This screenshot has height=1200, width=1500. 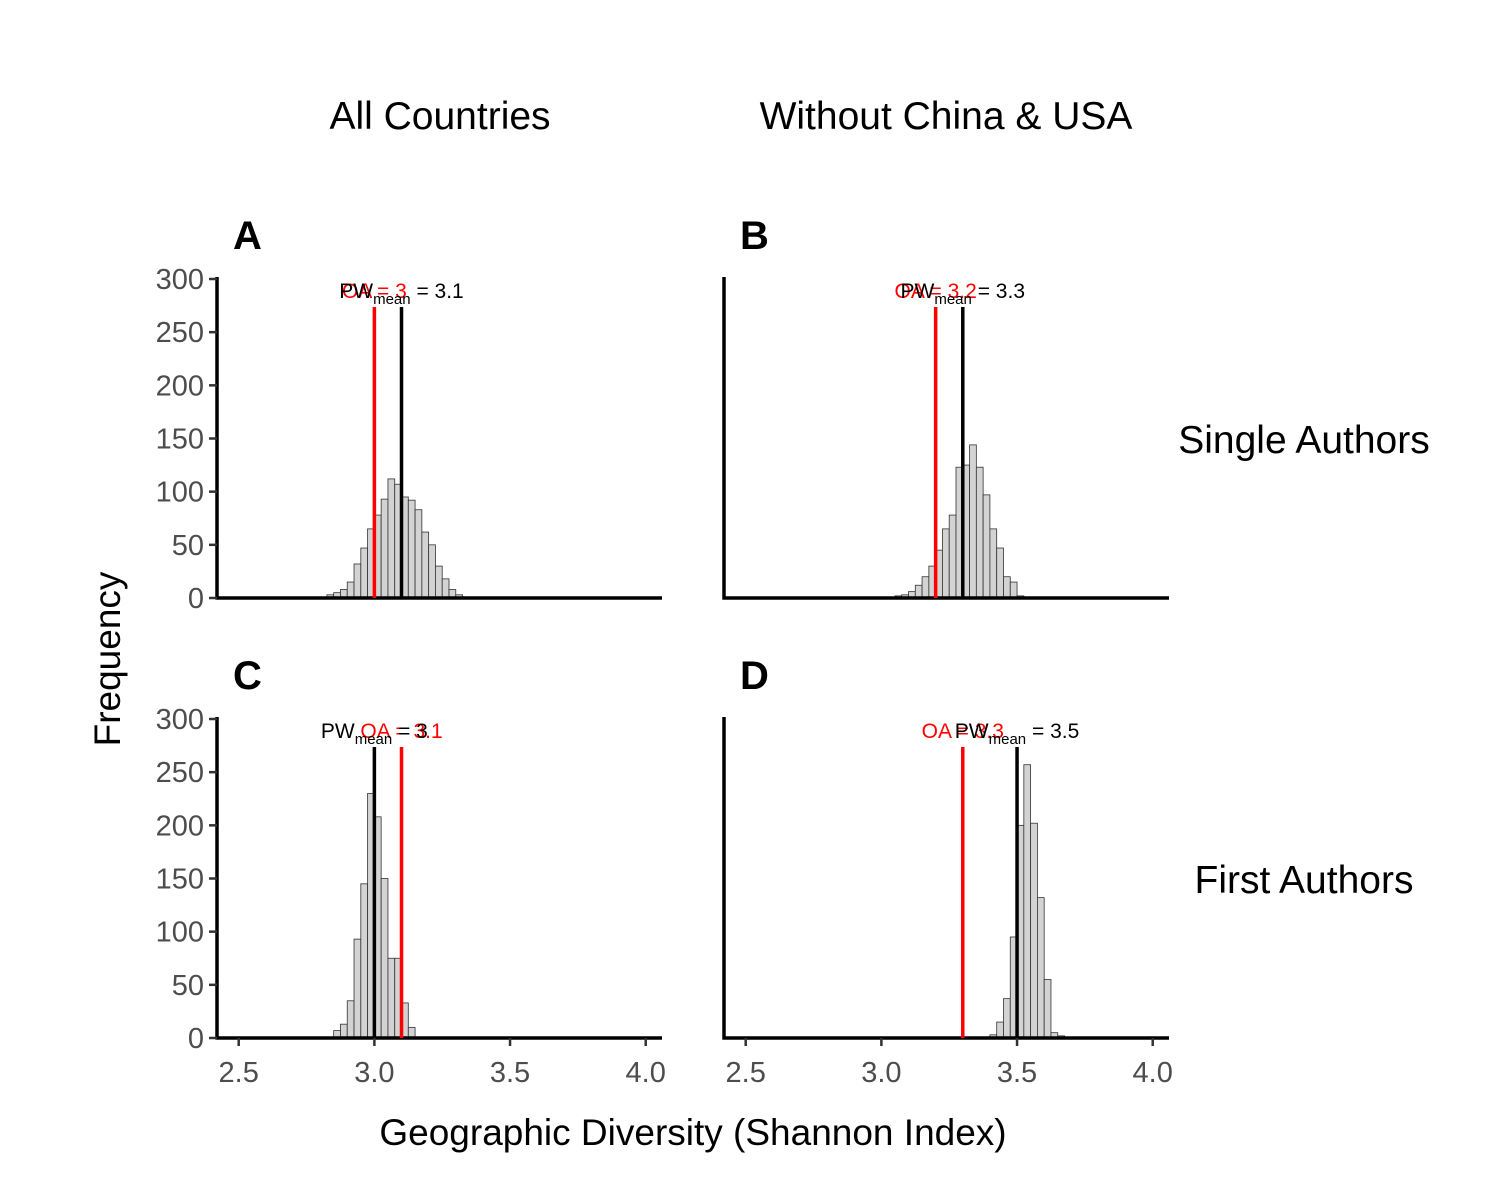 What do you see at coordinates (963, 731) in the screenshot?
I see `oa-annotation: OA = 3.3` at bounding box center [963, 731].